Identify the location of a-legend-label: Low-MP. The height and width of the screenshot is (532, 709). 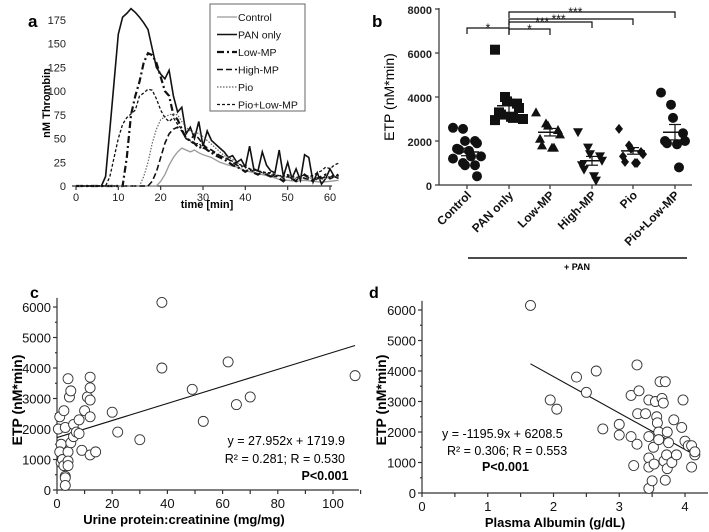
(257, 53).